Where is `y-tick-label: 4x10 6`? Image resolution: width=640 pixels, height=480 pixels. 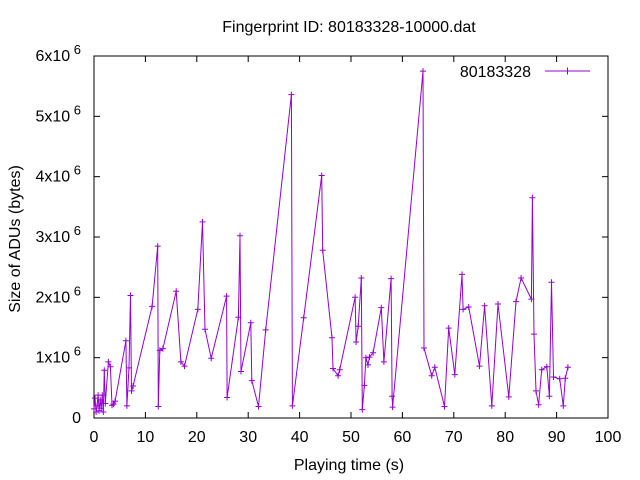 y-tick-label: 4x10 6 is located at coordinates (58, 174).